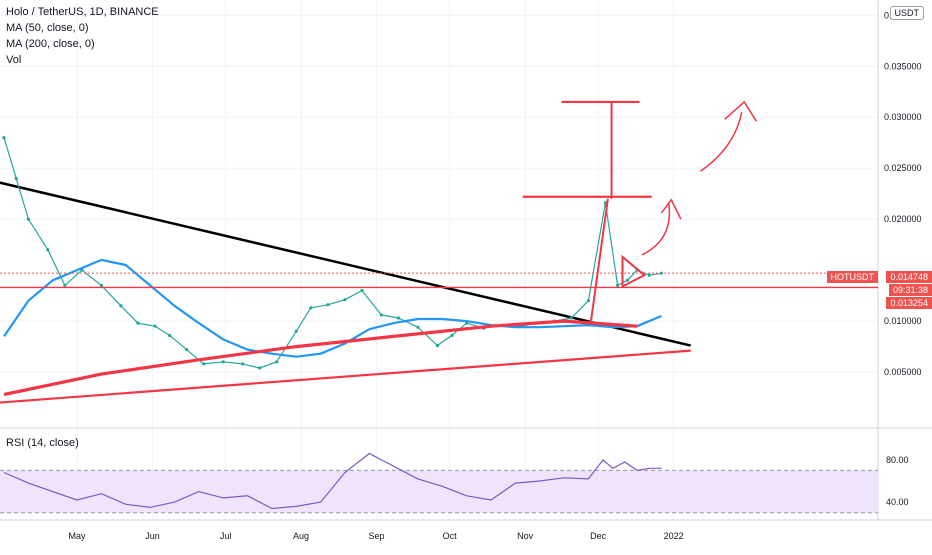 The width and height of the screenshot is (932, 555). What do you see at coordinates (226, 536) in the screenshot?
I see `x-tick-label-2: Jul` at bounding box center [226, 536].